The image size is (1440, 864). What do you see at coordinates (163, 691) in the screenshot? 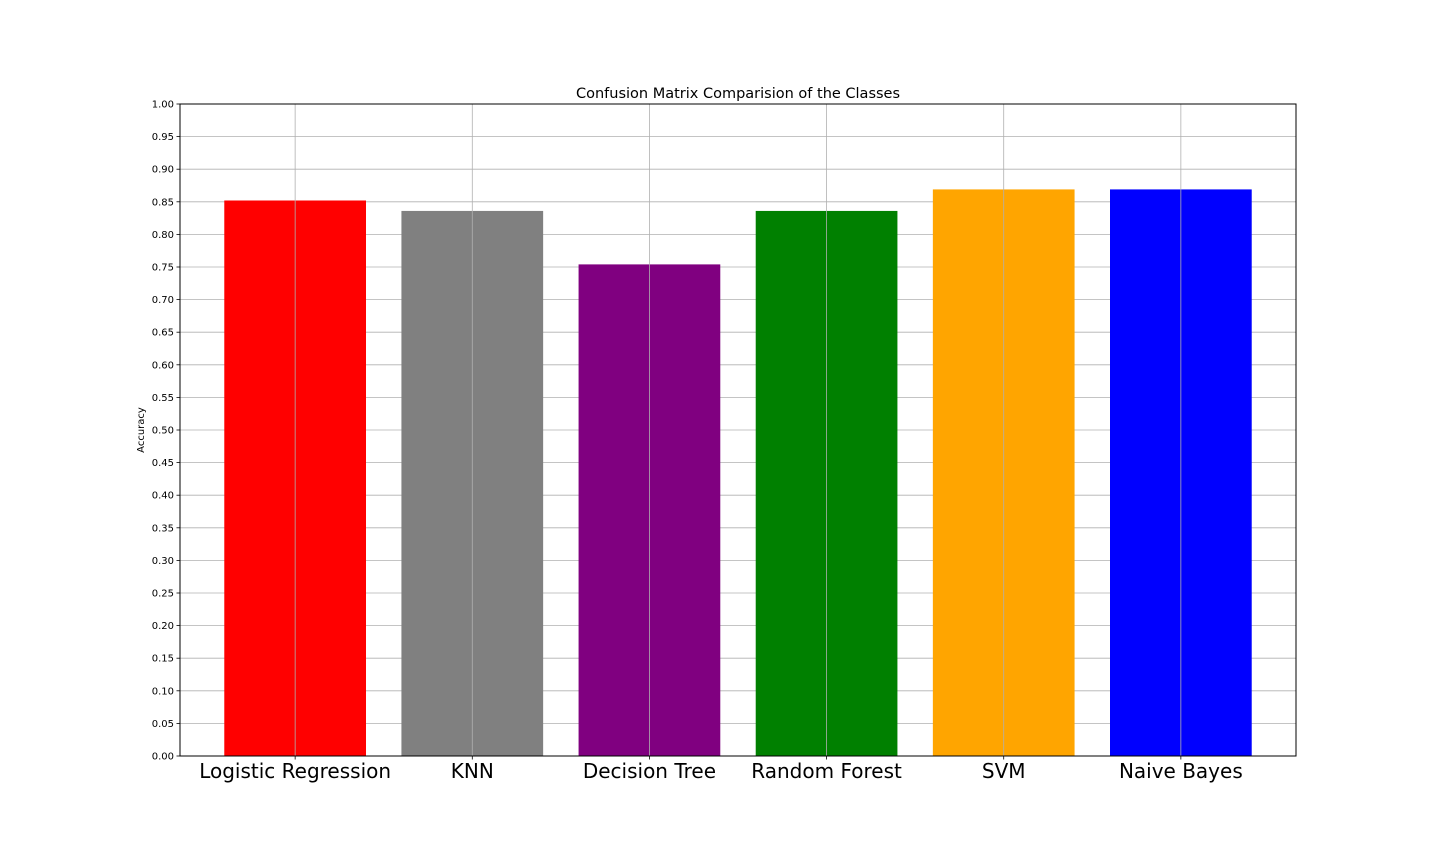
I see `y-tick-label: 0.10` at bounding box center [163, 691].